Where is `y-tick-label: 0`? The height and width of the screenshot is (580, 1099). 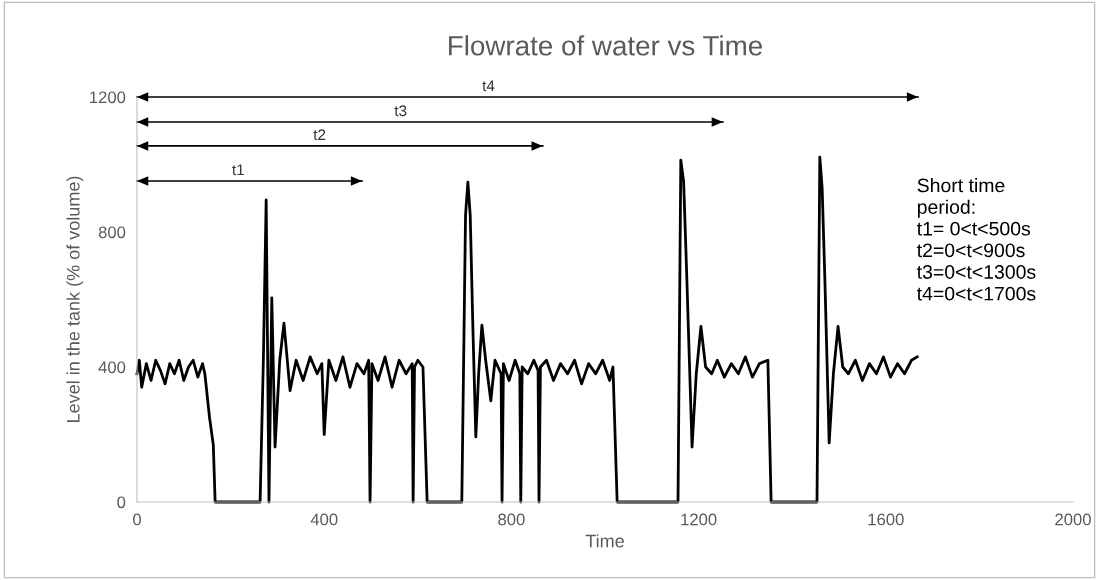
y-tick-label: 0 is located at coordinates (121, 502).